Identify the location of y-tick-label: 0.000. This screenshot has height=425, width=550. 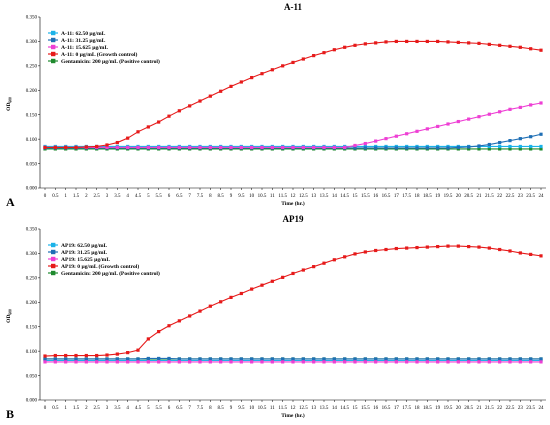
(32, 401).